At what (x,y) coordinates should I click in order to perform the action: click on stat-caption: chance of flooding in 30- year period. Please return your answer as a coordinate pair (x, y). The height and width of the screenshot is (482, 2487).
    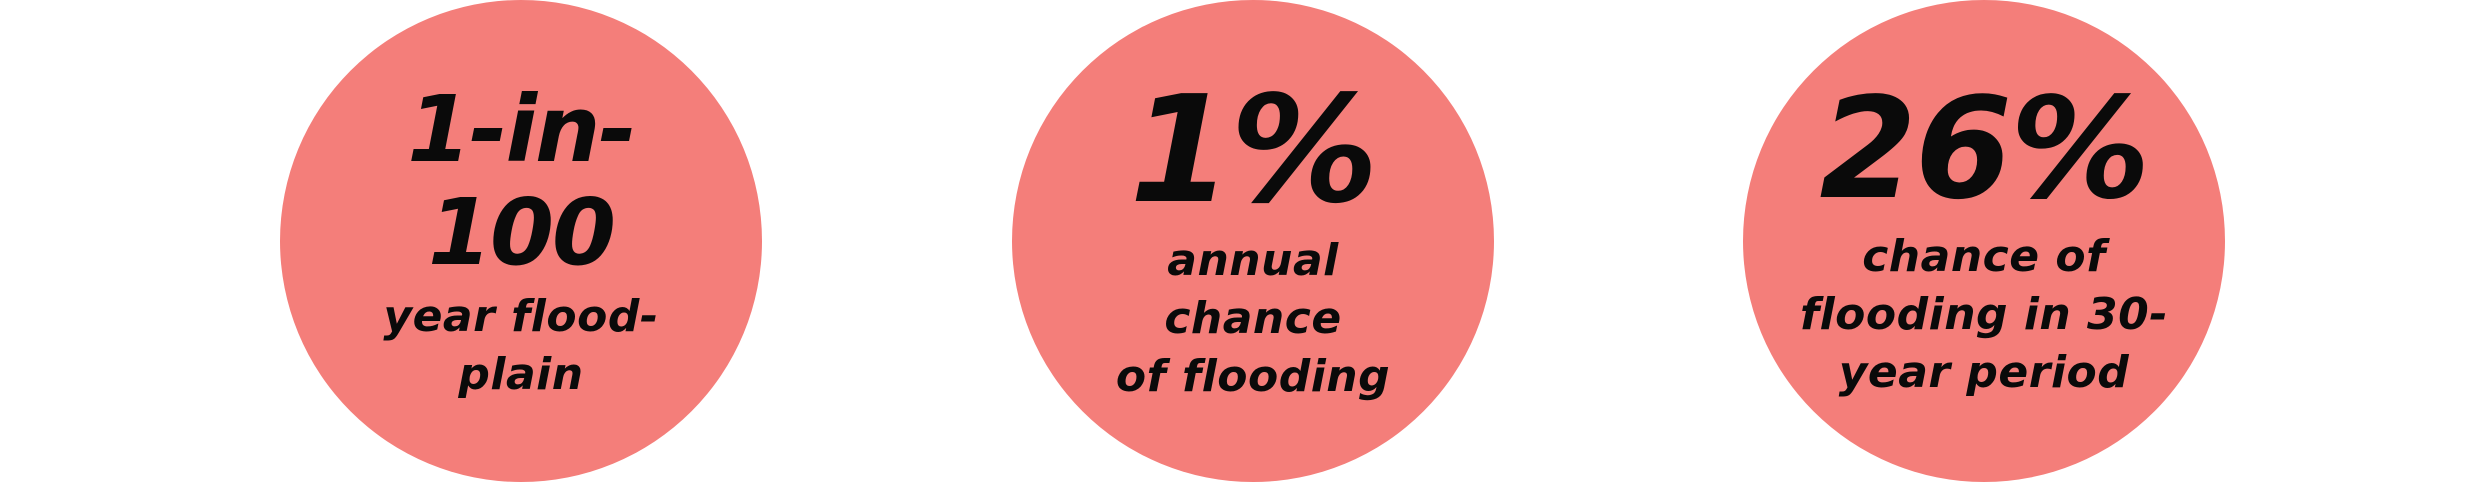
    Looking at the image, I should click on (1984, 314).